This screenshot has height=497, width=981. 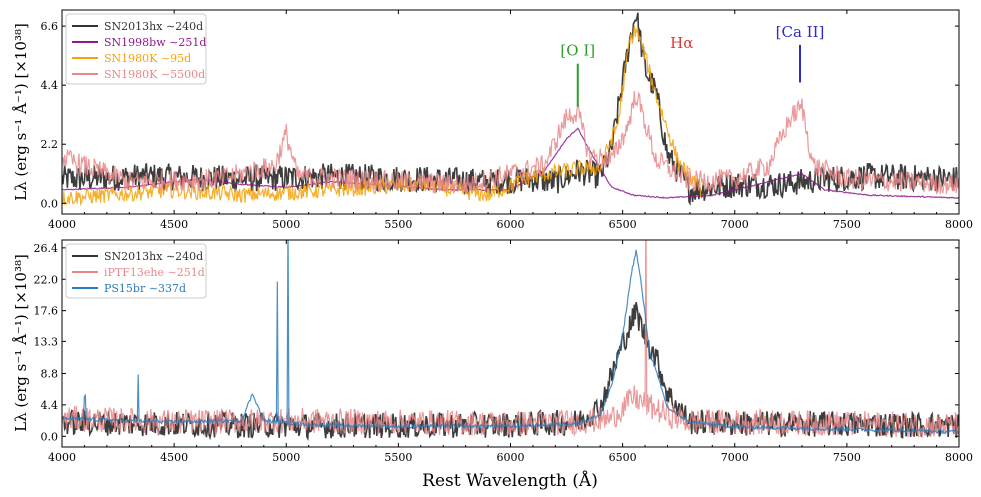 I want to click on top-ytick-label: 2.2, so click(x=50, y=144).